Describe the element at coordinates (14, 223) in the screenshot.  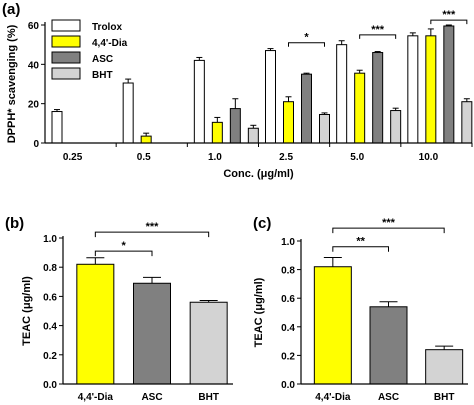
I see `panel-b-label: (b)` at that location.